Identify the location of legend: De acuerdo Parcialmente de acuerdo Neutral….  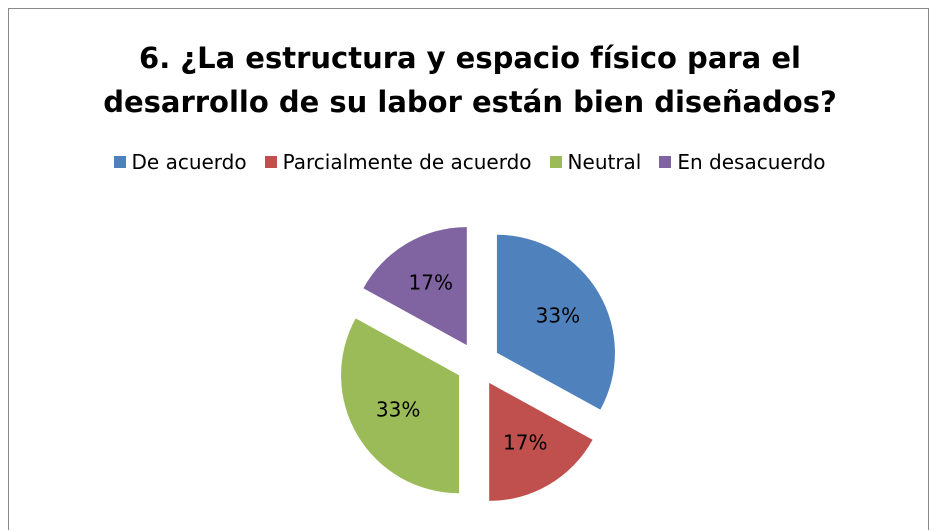
(469, 162).